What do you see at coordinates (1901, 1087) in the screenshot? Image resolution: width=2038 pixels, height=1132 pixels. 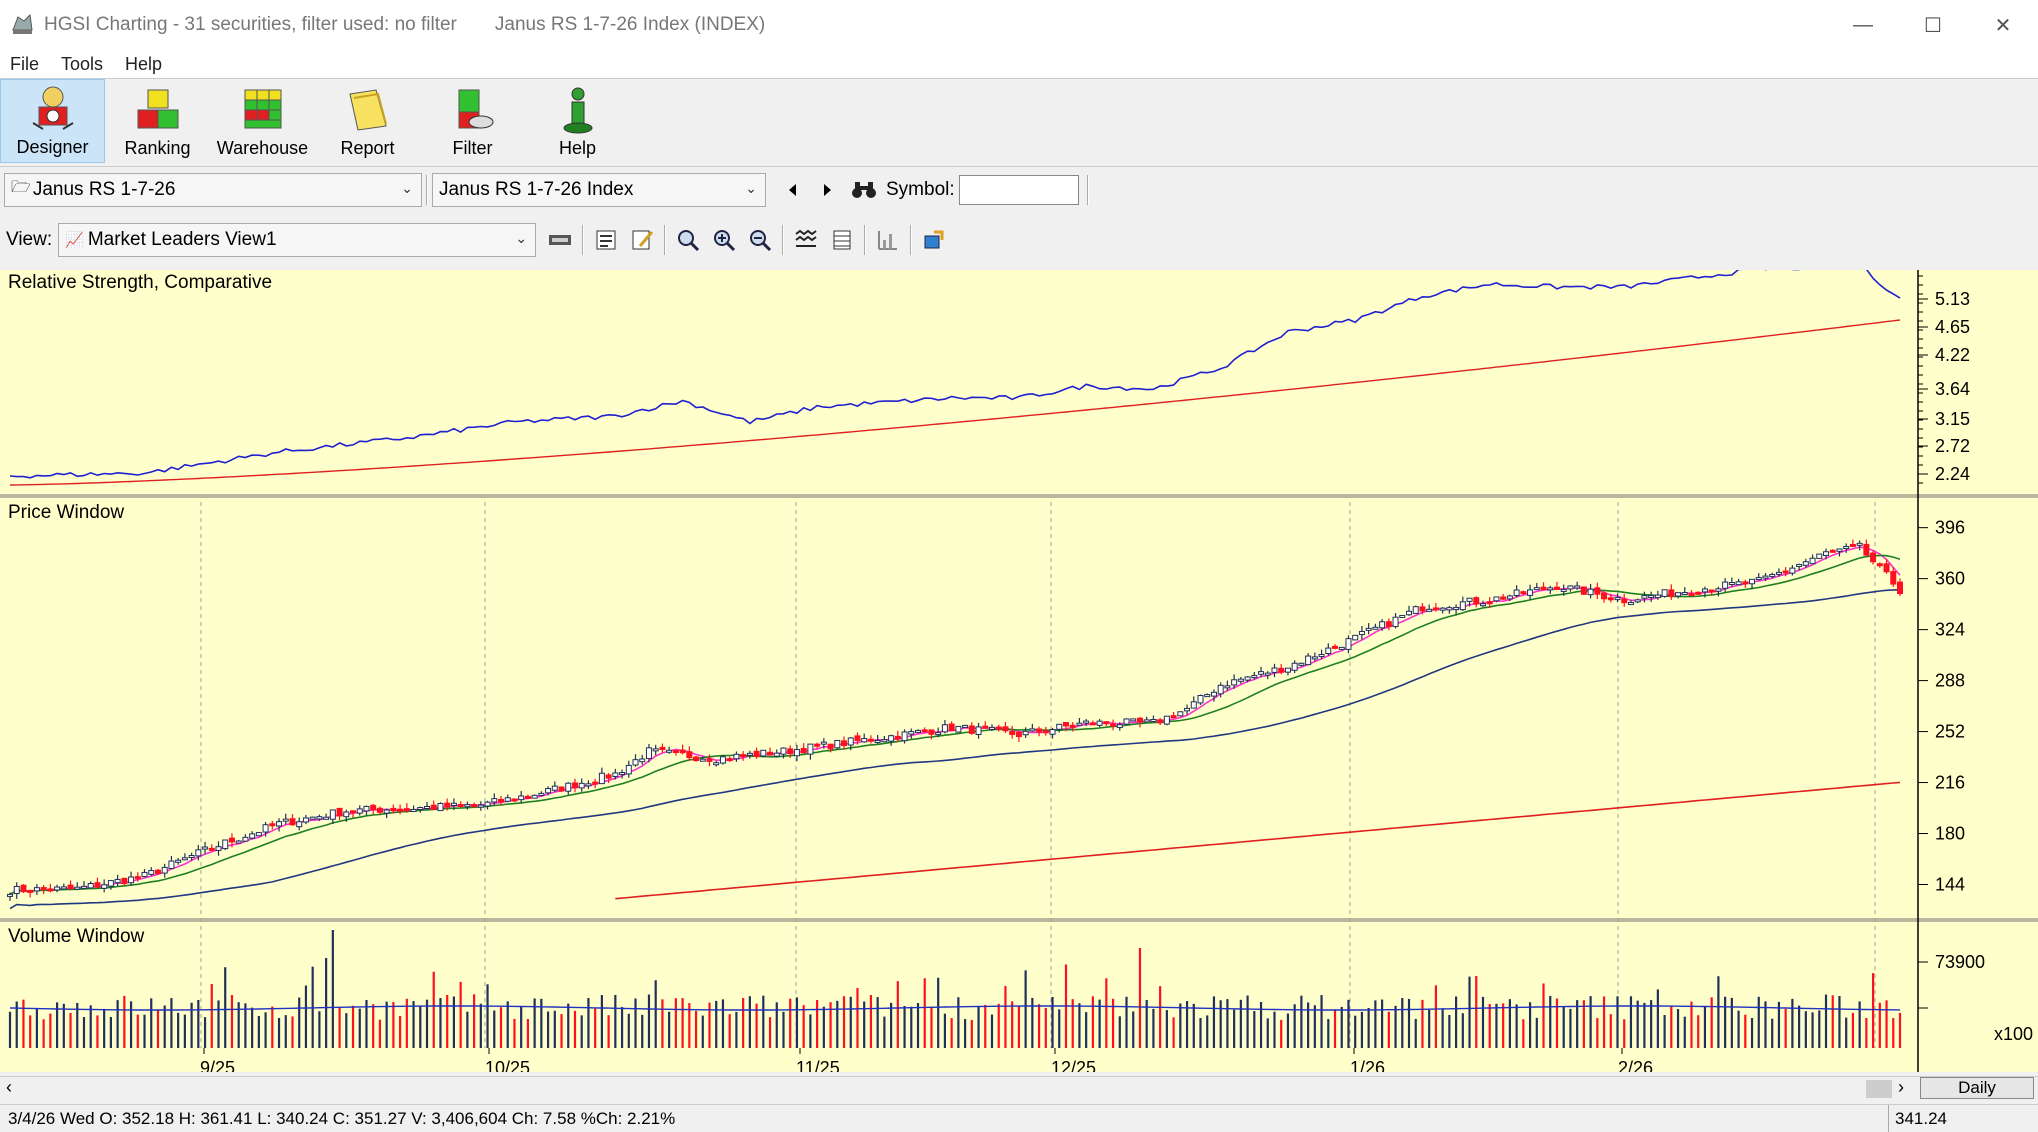 I see `scroll-right-icon: ›` at bounding box center [1901, 1087].